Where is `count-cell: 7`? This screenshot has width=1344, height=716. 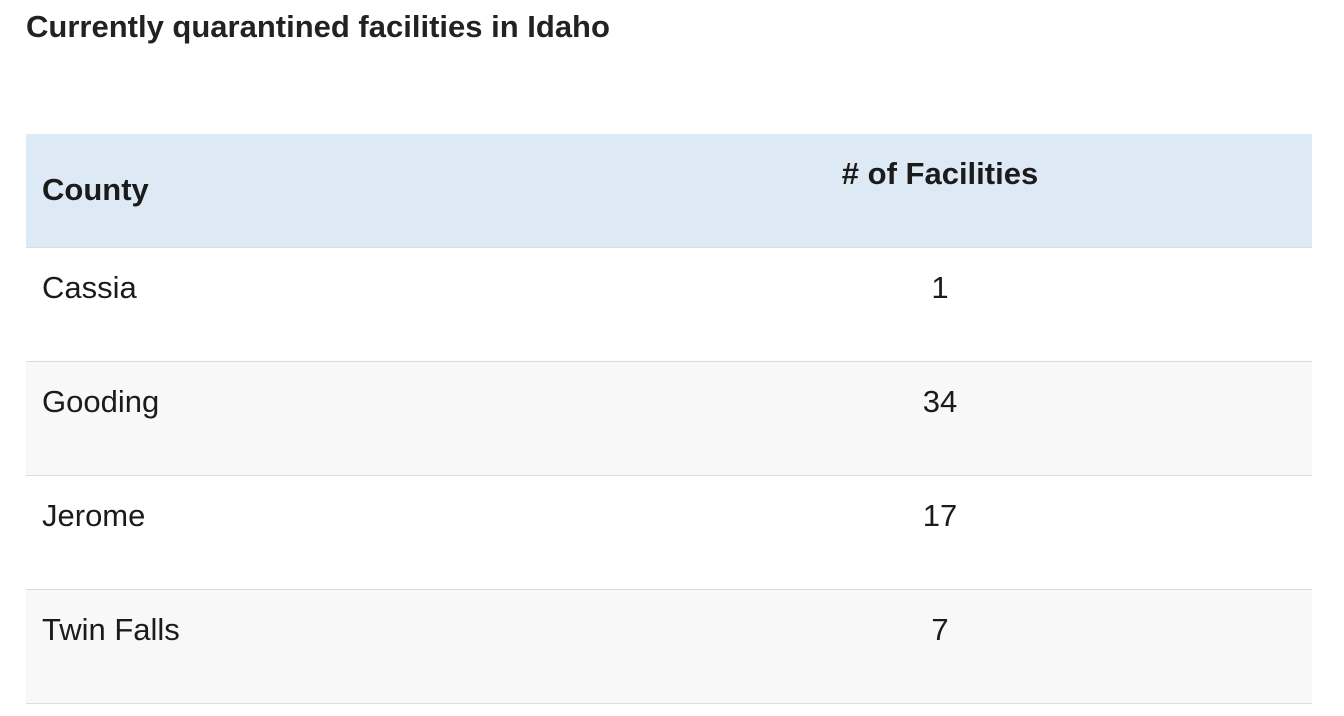 count-cell: 7 is located at coordinates (940, 646).